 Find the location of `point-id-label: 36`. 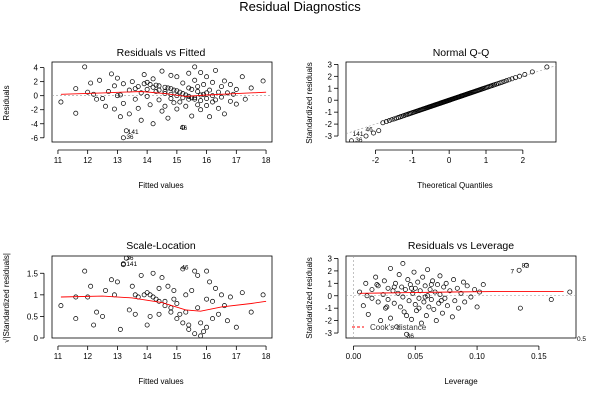

point-id-label: 36 is located at coordinates (411, 336).